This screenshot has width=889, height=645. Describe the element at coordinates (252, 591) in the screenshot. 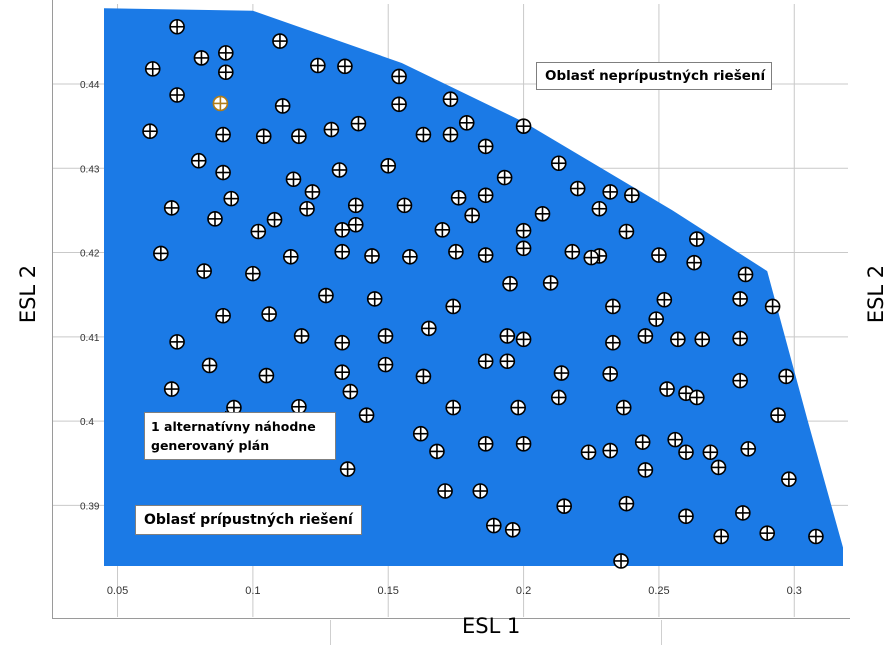

I see `x-tick-label: 0.1` at that location.